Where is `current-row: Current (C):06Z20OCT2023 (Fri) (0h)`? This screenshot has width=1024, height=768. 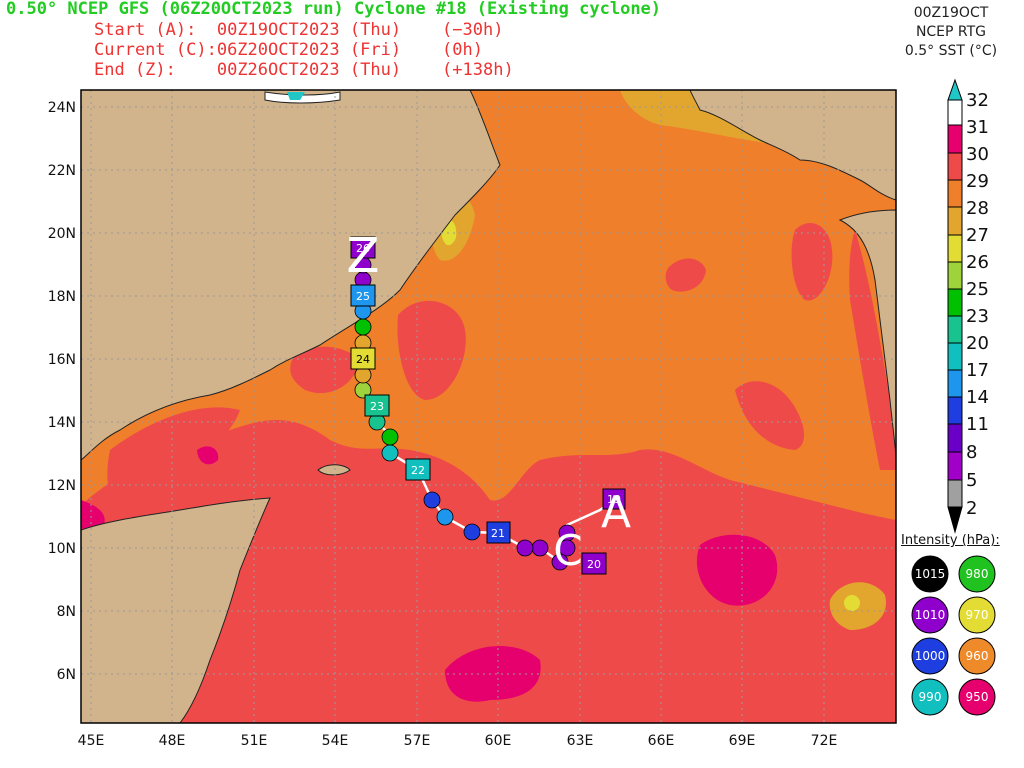
current-row: Current (C):06Z20OCT2023 (Fri) (0h) is located at coordinates (288, 50).